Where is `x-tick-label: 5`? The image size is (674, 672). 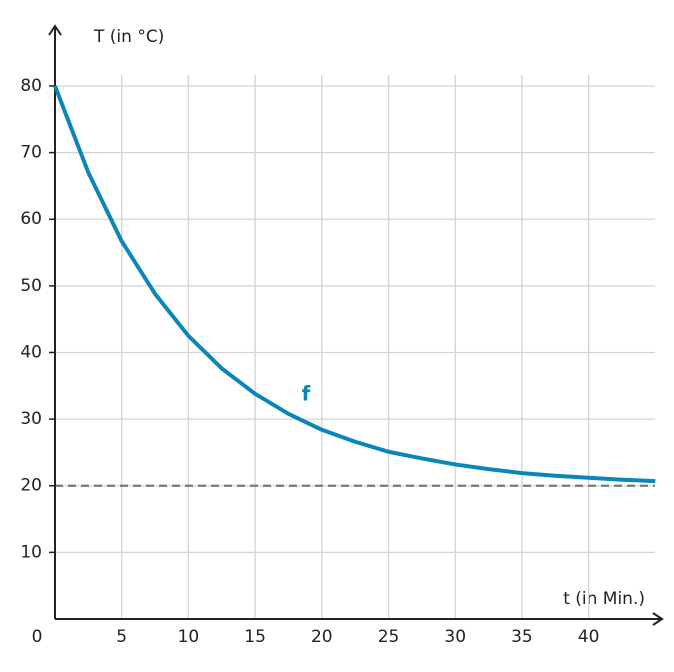
x-tick-label: 5 is located at coordinates (121, 637).